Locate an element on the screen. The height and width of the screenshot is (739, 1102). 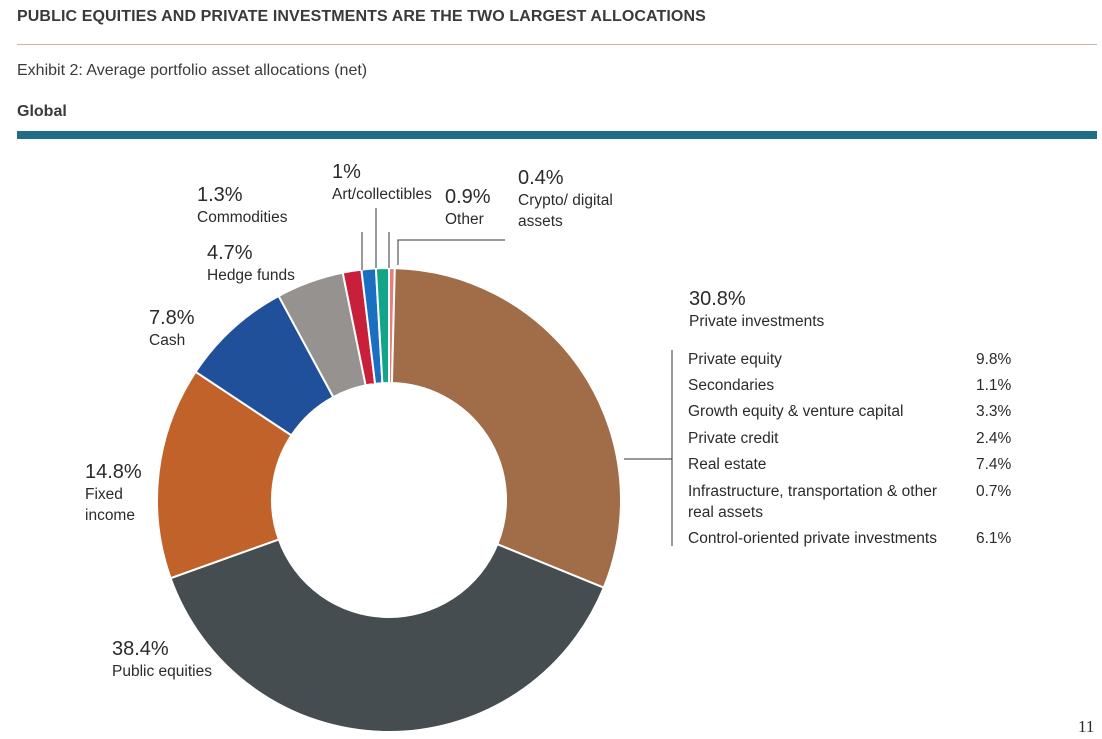
label-public-equities: 38.4% Public equities is located at coordinates (162, 659).